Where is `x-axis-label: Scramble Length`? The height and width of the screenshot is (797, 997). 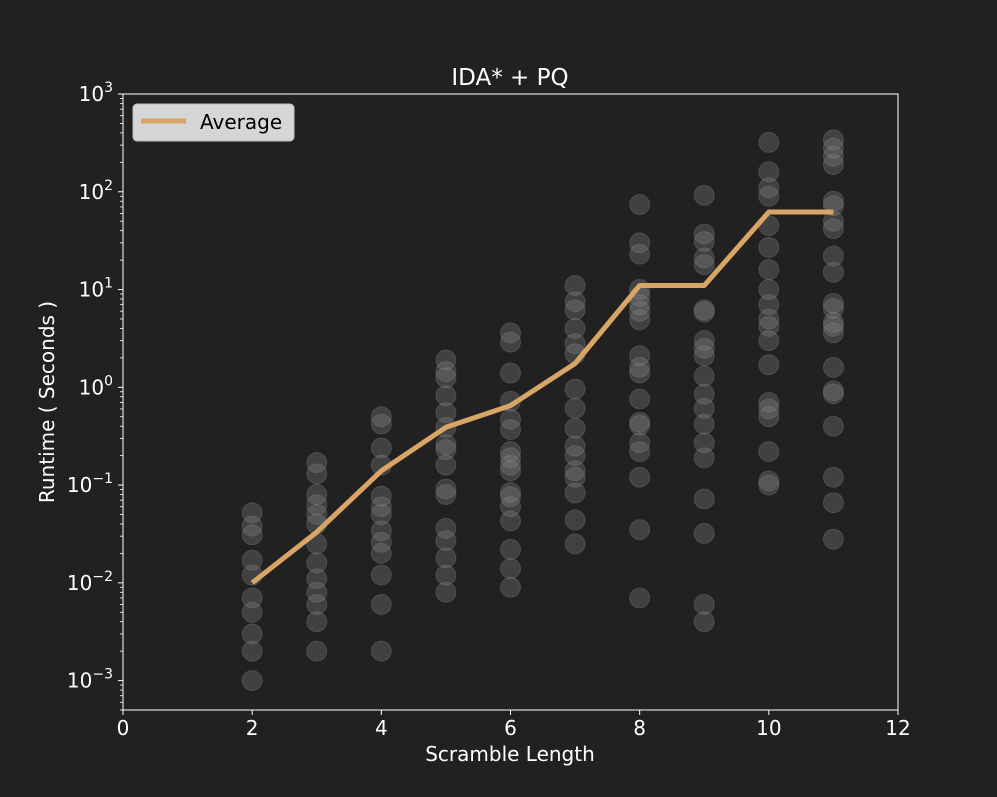 x-axis-label: Scramble Length is located at coordinates (510, 754).